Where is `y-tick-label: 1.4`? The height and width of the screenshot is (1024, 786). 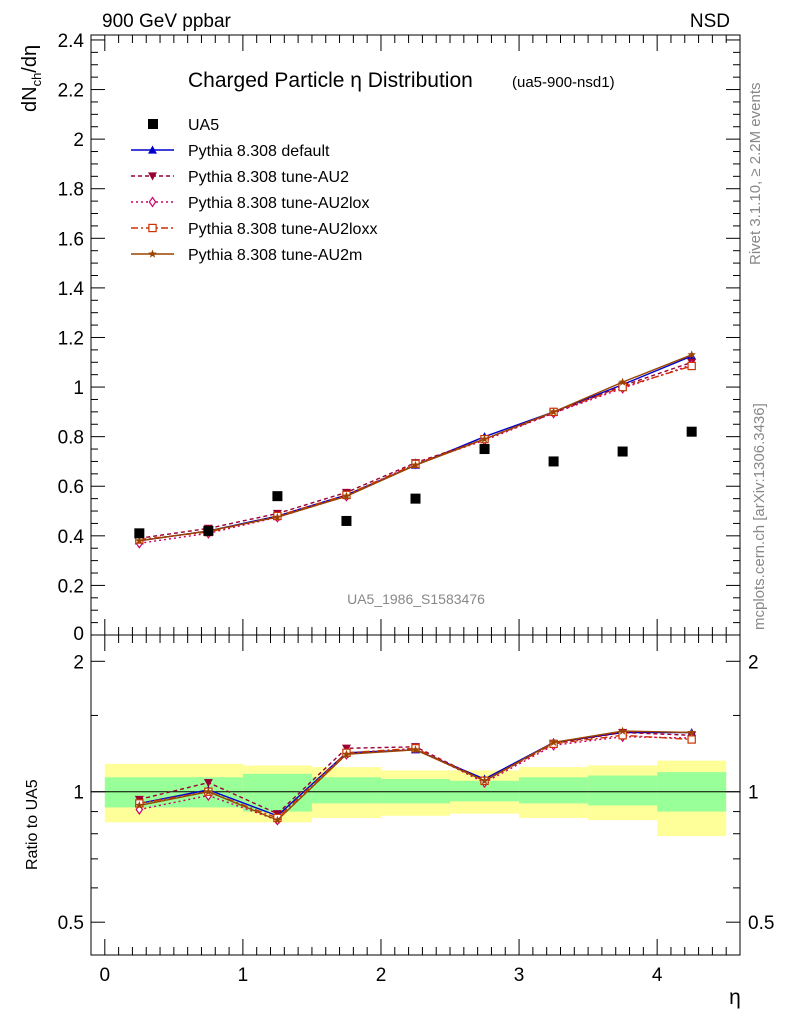
y-tick-label: 1.4 is located at coordinates (71, 289).